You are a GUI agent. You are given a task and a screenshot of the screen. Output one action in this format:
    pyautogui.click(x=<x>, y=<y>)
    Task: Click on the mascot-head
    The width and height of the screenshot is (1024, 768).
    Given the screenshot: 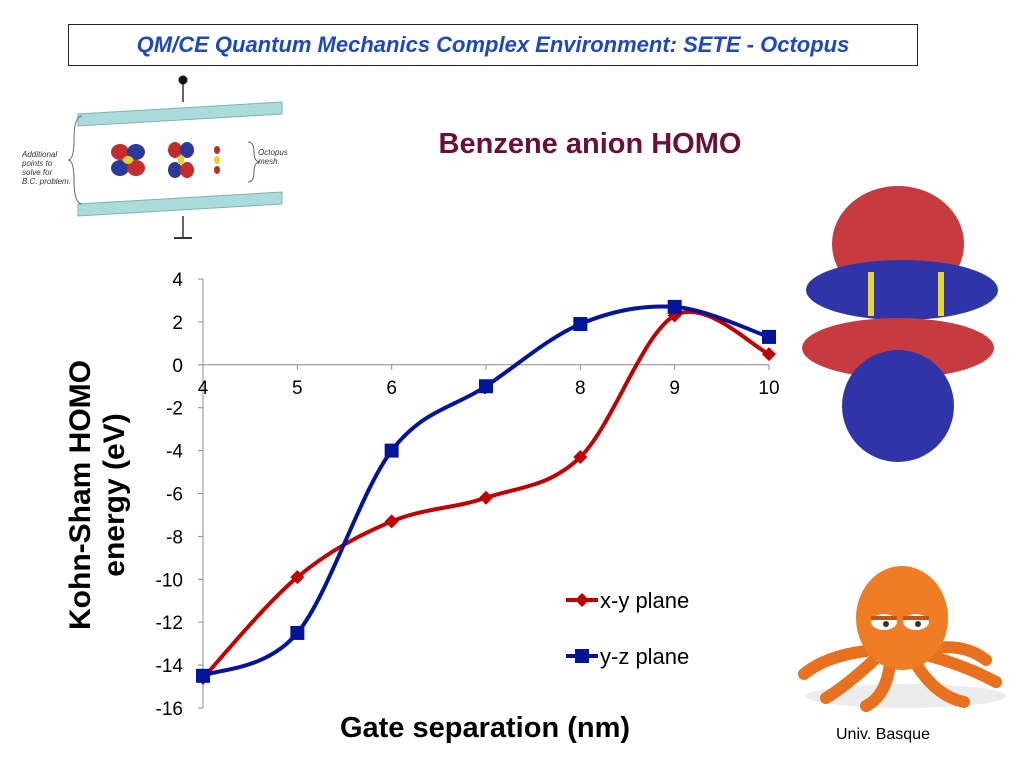 What is the action you would take?
    pyautogui.click(x=902, y=618)
    